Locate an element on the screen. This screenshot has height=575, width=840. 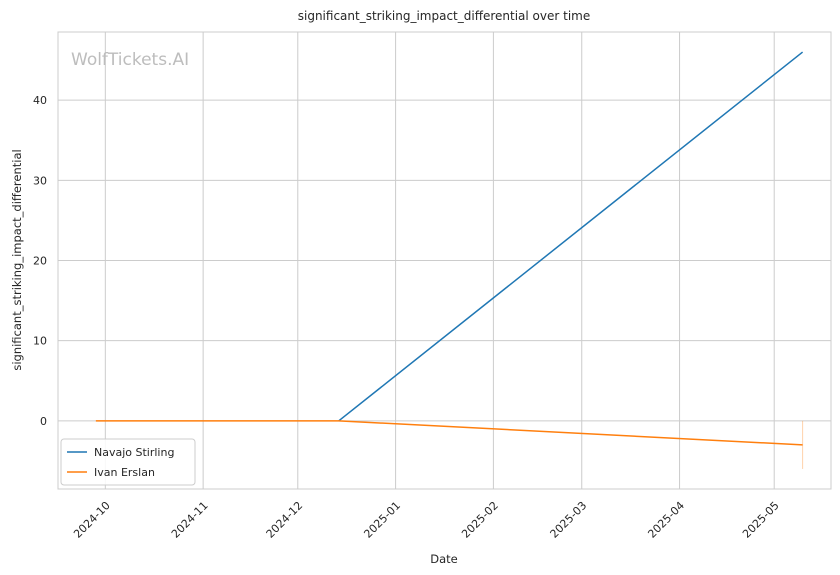
y-tick-label: 10 is located at coordinates (40, 341).